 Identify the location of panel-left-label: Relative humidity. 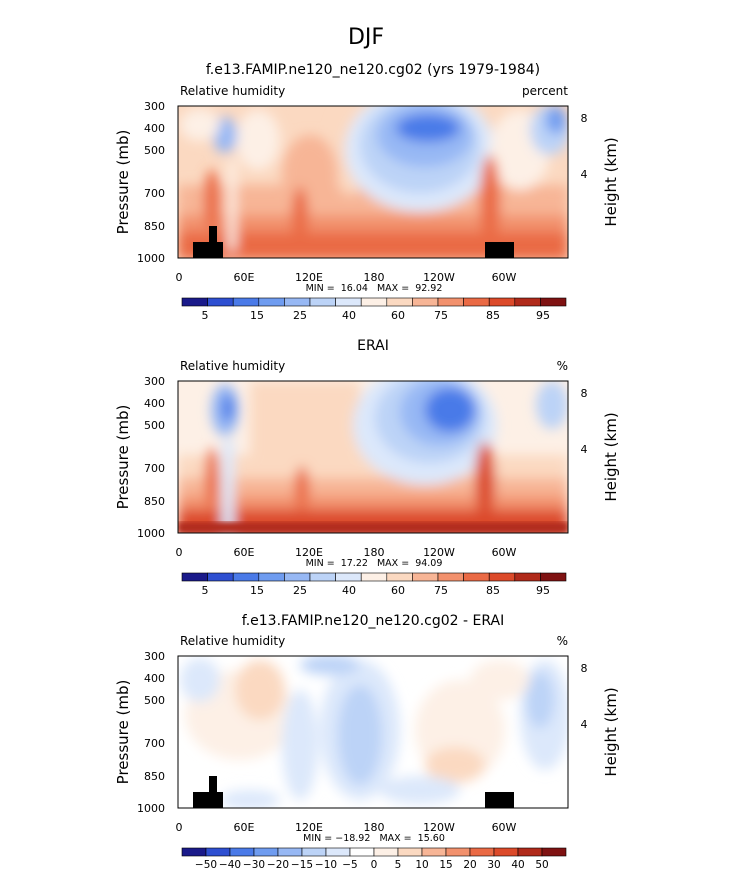
(232, 366).